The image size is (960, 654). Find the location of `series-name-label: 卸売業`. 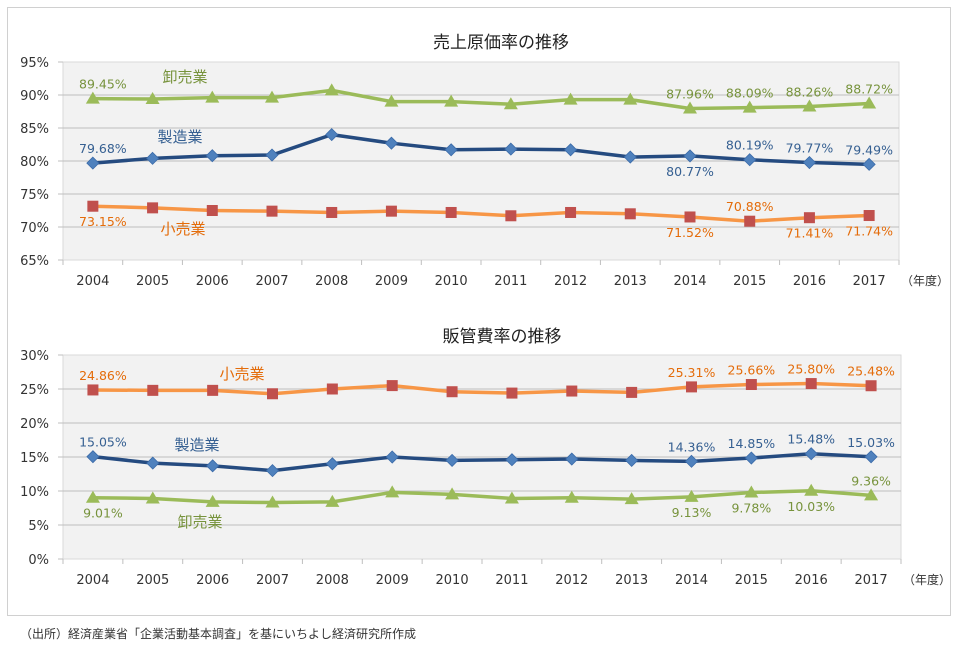

series-name-label: 卸売業 is located at coordinates (199, 522).